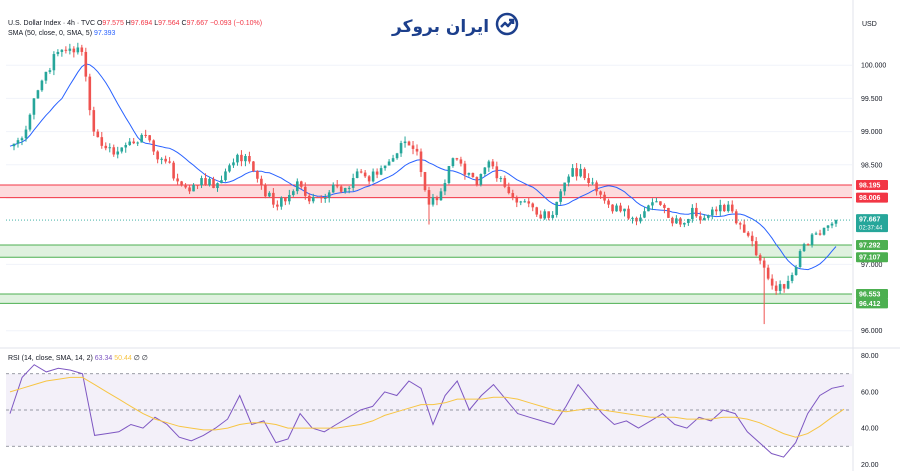 This screenshot has height=471, width=900. Describe the element at coordinates (61, 33) in the screenshot. I see `sma-legend: SMA (50, close, 0, SMA, 5) 97.393` at that location.